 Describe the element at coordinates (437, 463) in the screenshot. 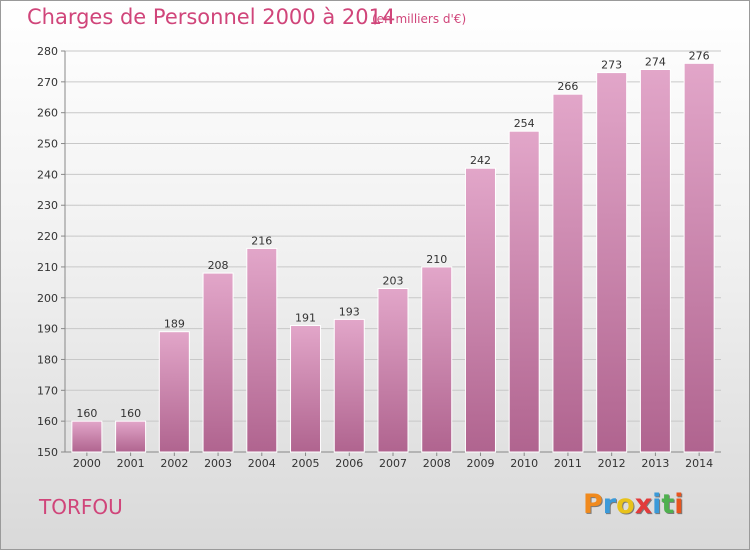

I see `x-tick-label: 2008` at that location.